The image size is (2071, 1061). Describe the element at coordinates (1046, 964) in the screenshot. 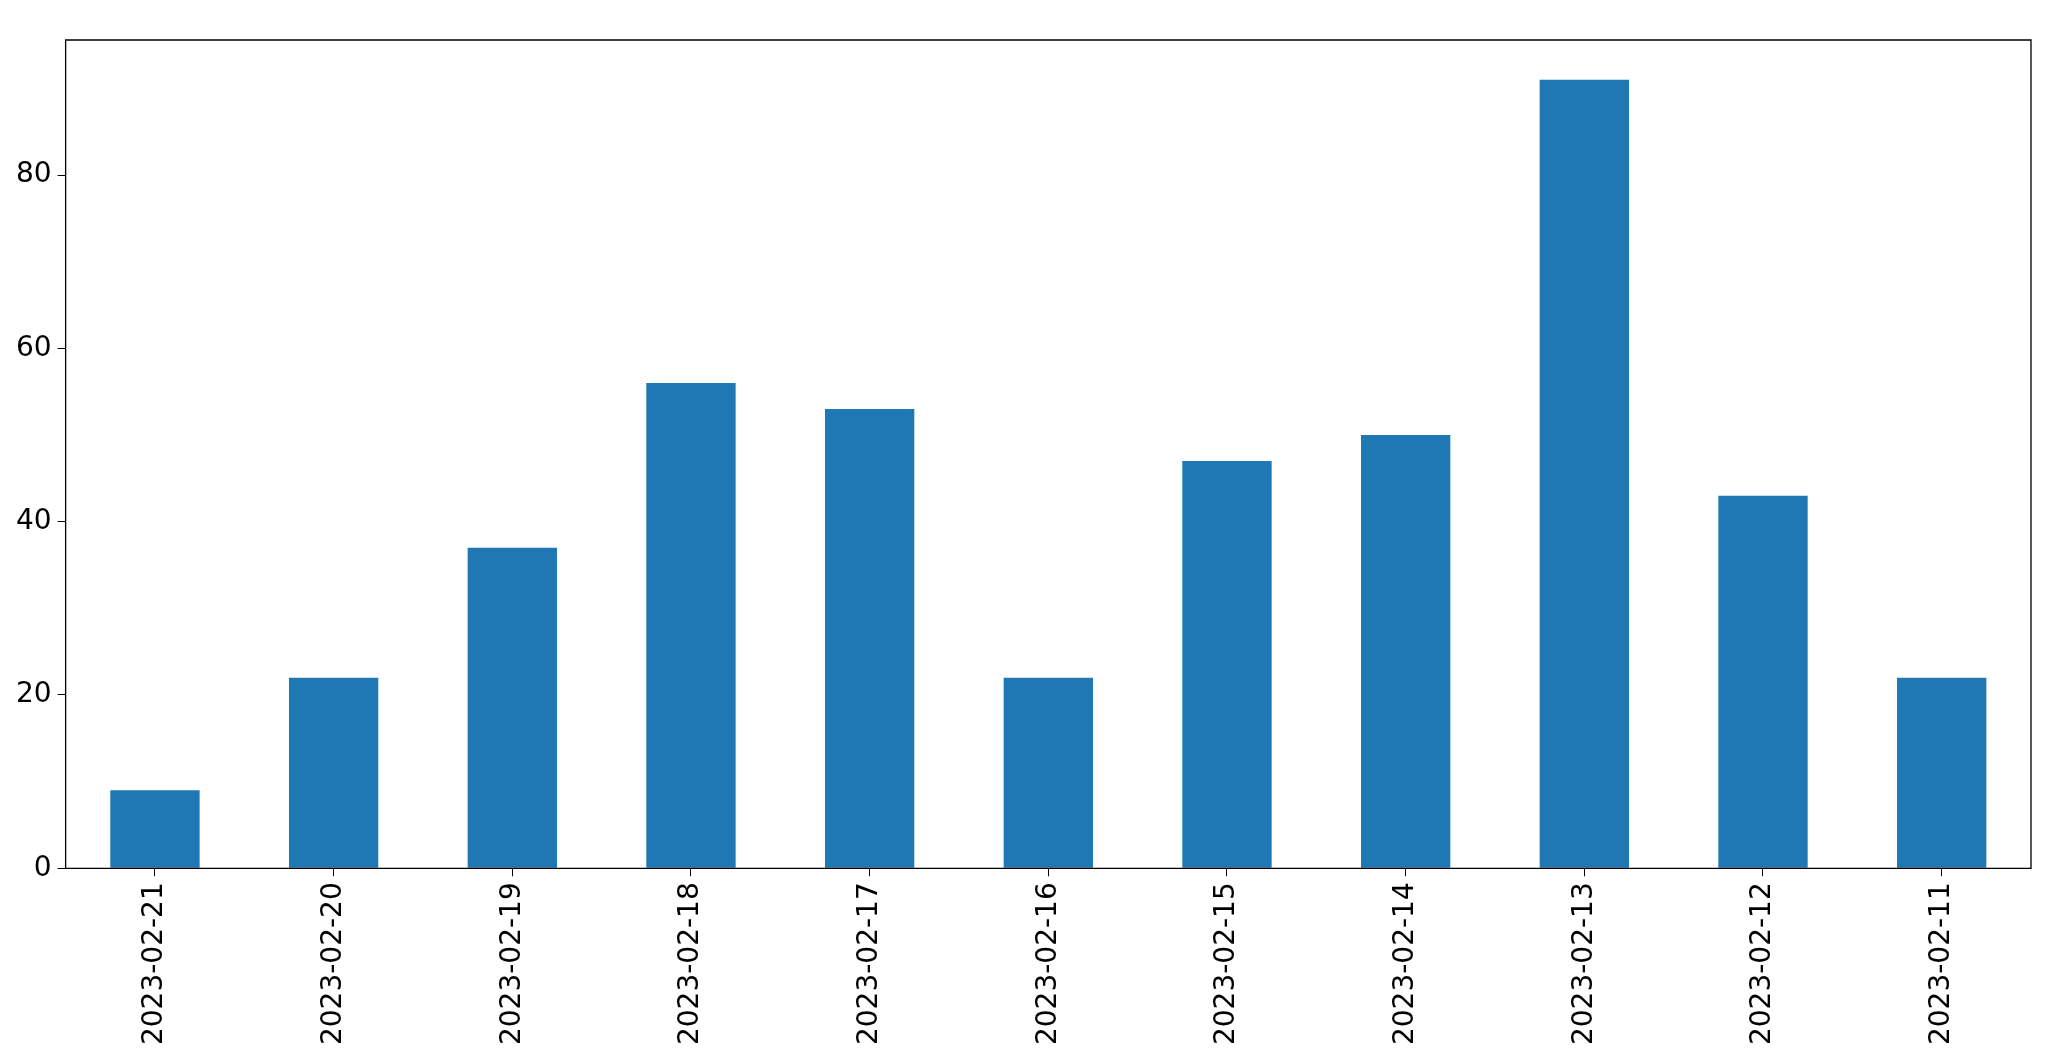

I see `x-tick-label: 2023-02-16` at that location.